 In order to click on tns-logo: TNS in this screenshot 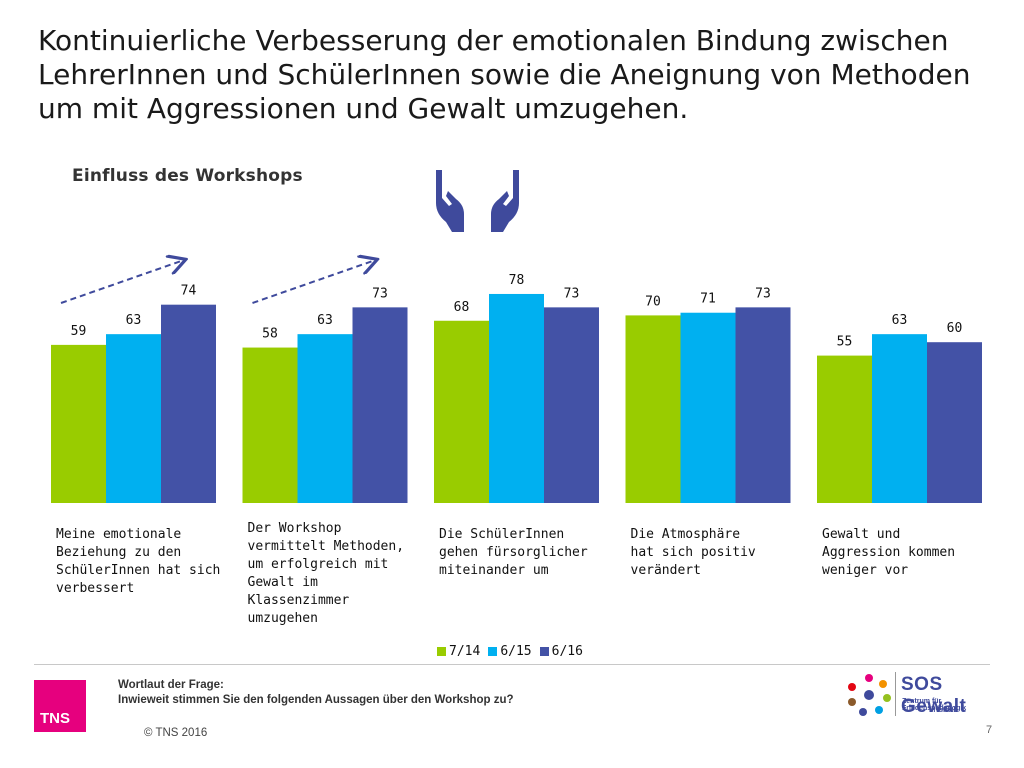, I will do `click(60, 706)`.